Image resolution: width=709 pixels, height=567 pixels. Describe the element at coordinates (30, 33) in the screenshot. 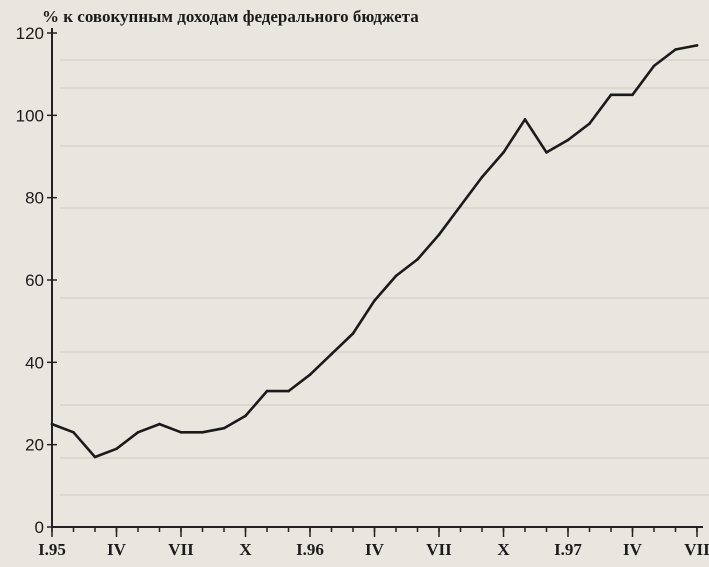

I see `y-tick-label: 120` at that location.